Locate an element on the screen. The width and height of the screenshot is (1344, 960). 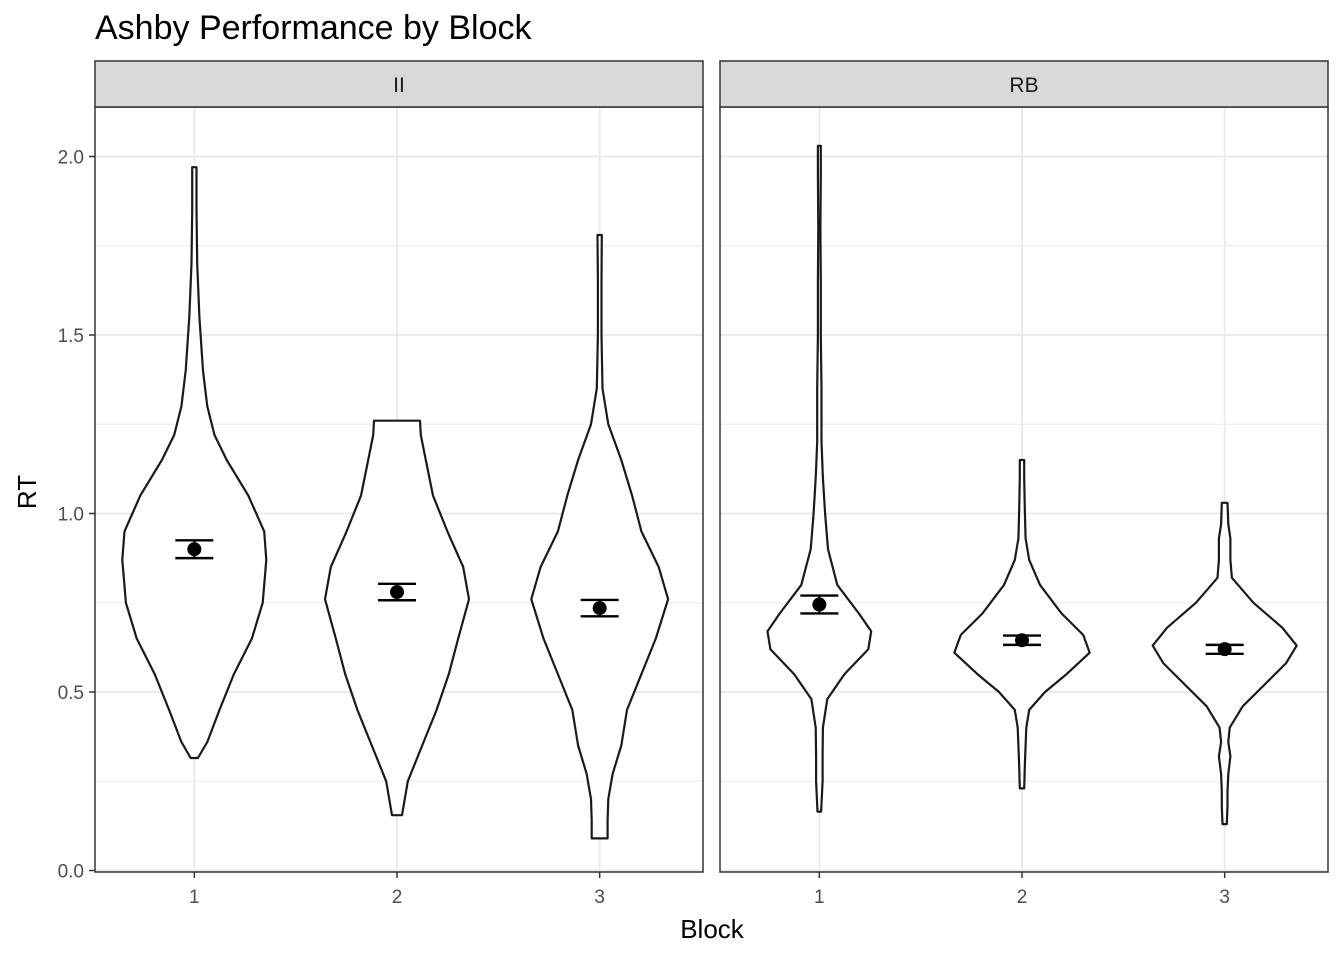
y-tick-label: 0.0 is located at coordinates (71, 872).